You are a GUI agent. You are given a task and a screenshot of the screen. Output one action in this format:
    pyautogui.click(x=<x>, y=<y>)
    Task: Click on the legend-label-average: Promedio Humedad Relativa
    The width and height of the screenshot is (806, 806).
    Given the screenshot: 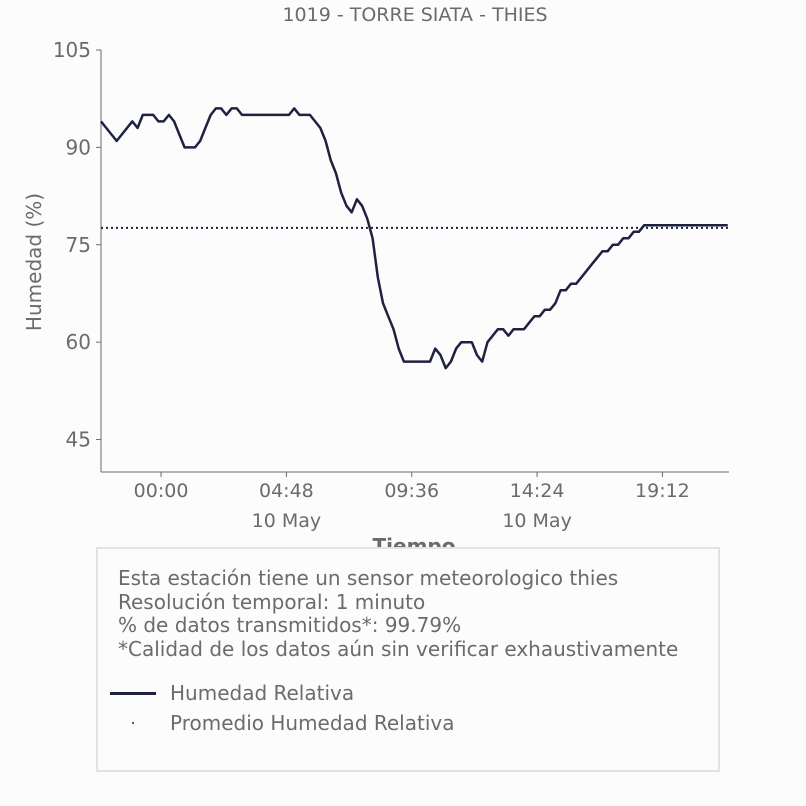 What is the action you would take?
    pyautogui.click(x=312, y=723)
    